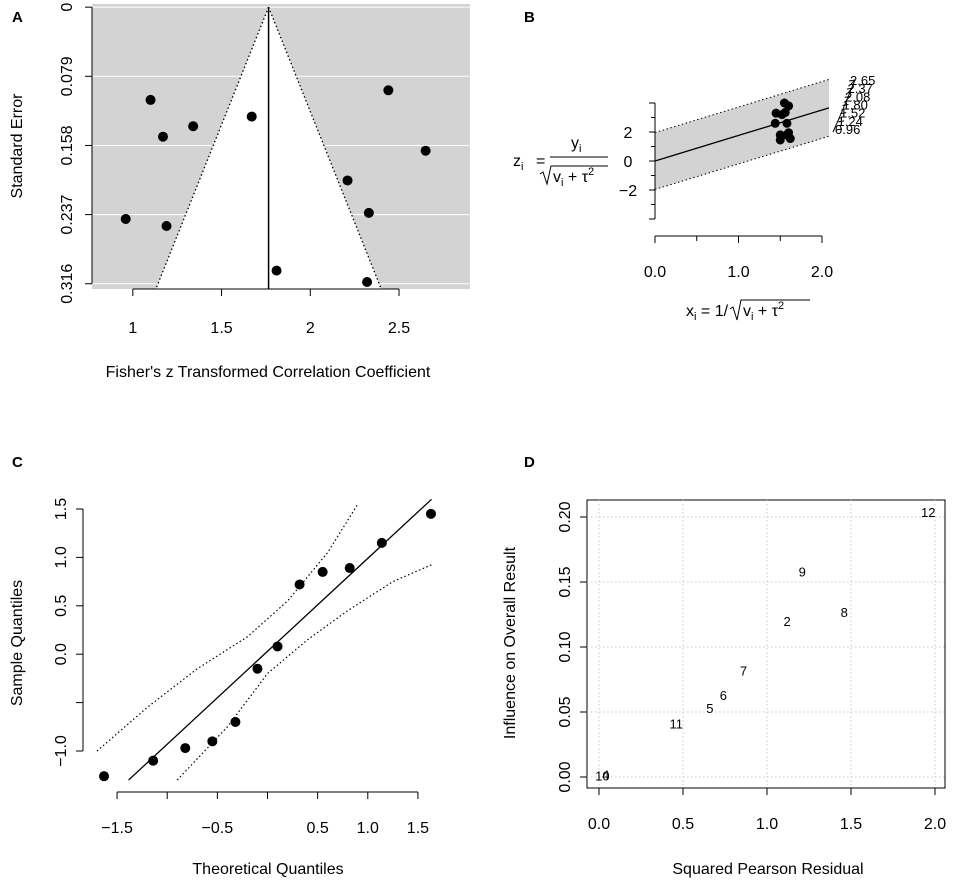 This screenshot has height=880, width=957. What do you see at coordinates (562, 183) in the screenshot?
I see `ylabel-den-sub: i` at bounding box center [562, 183].